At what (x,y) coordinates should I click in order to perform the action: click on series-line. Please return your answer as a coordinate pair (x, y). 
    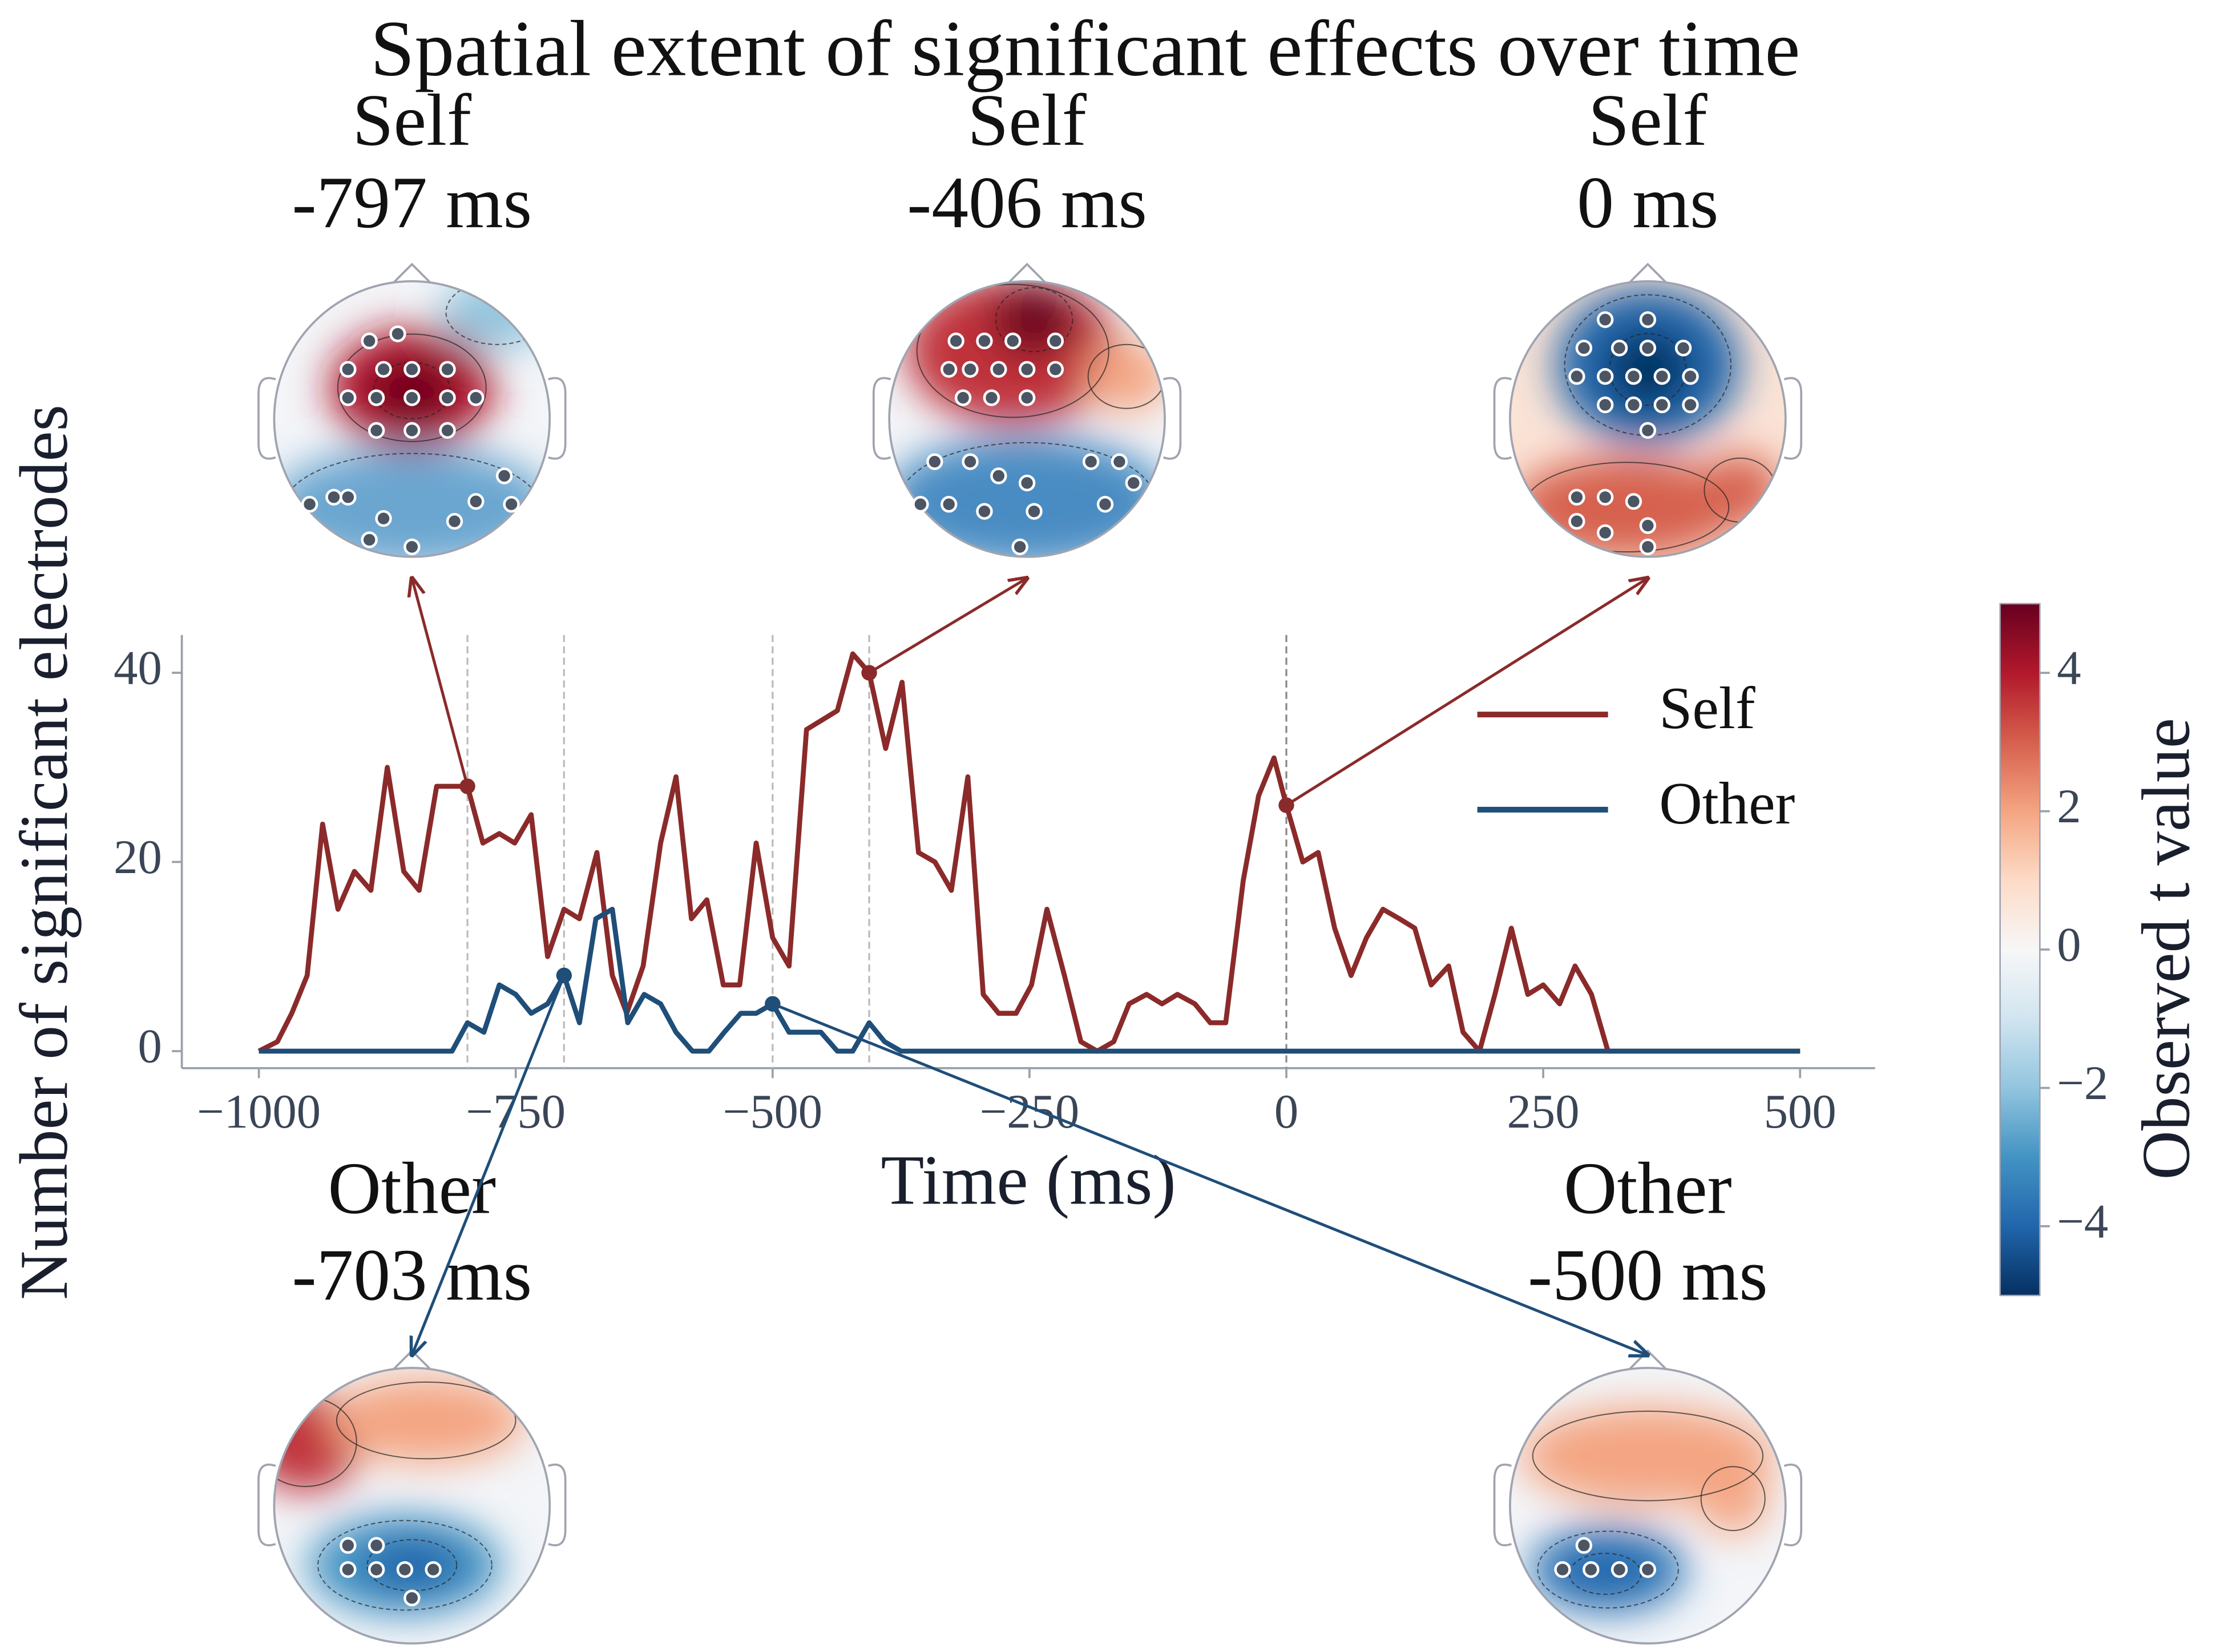
    Looking at the image, I should click on (1030, 980).